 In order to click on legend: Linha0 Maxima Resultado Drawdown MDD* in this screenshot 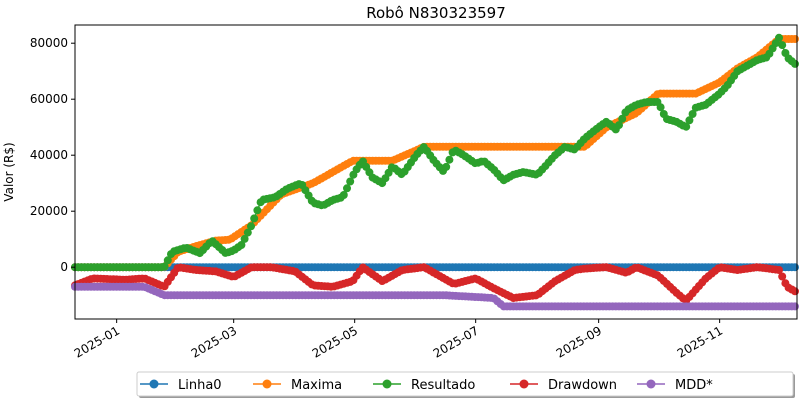, I will do `click(465, 384)`.